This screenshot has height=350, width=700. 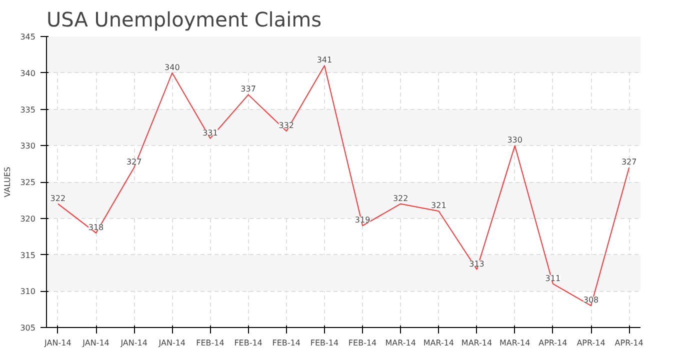 What do you see at coordinates (438, 205) in the screenshot?
I see `data-label: 321` at bounding box center [438, 205].